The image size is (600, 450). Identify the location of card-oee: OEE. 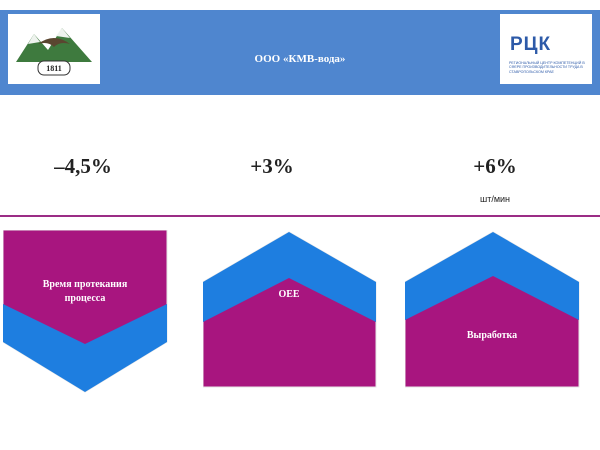
(293, 312).